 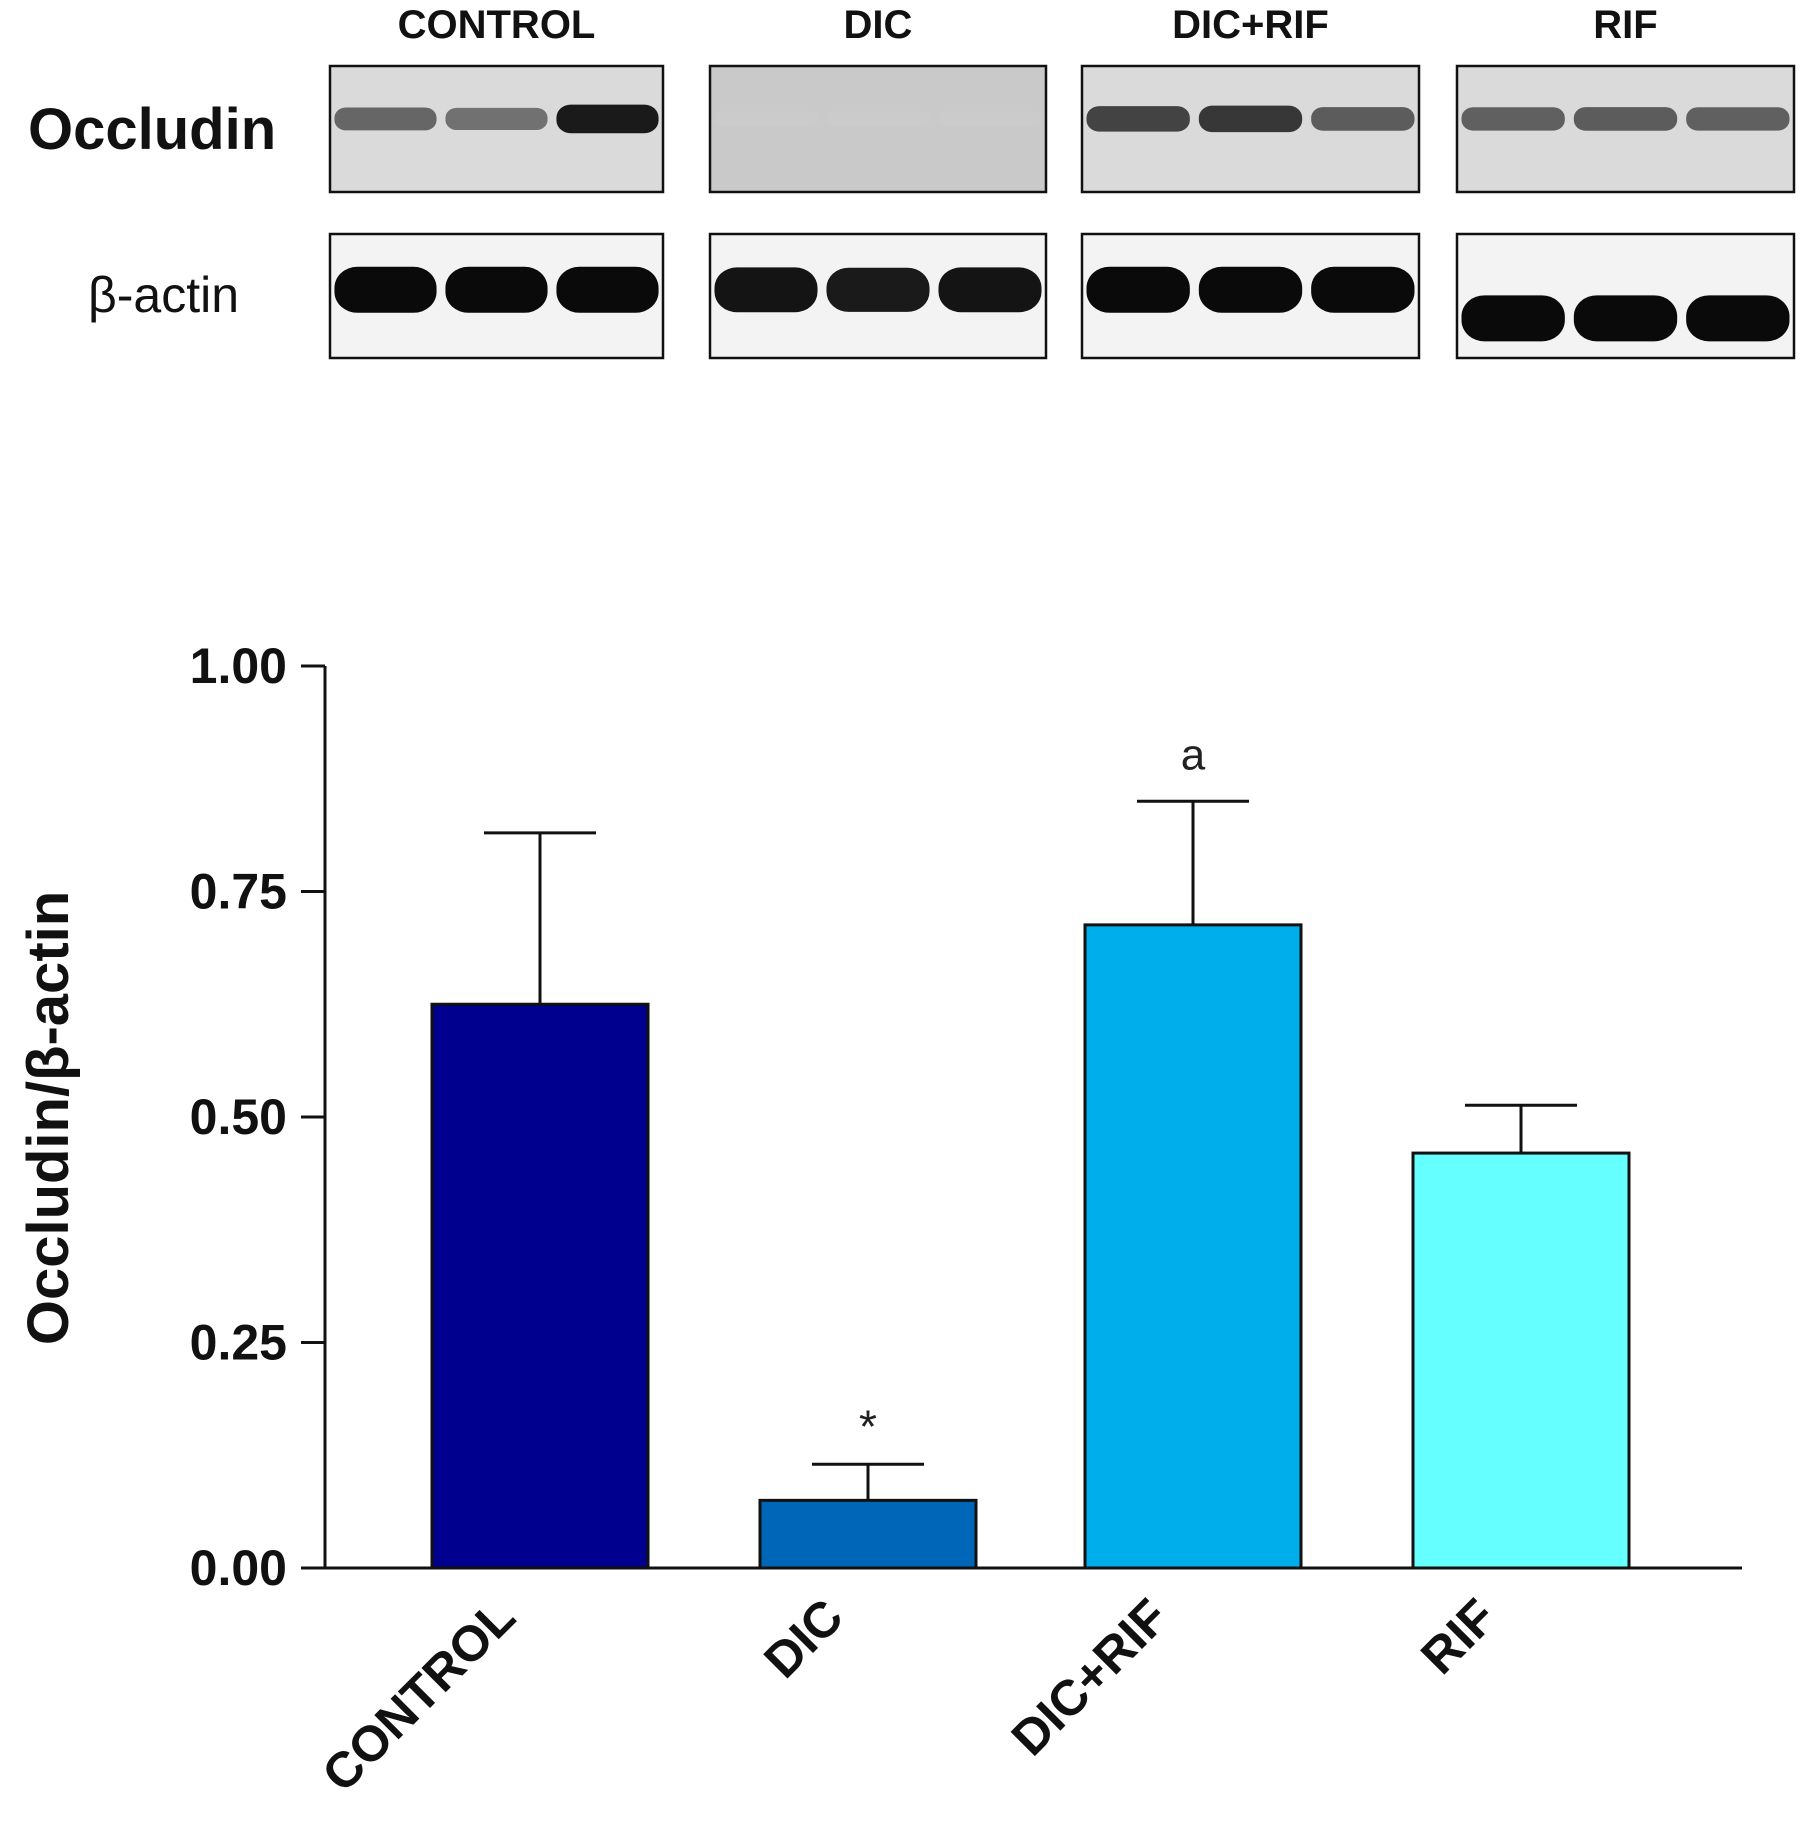 What do you see at coordinates (418, 1695) in the screenshot?
I see `x-tick-label-control: CONTROL` at bounding box center [418, 1695].